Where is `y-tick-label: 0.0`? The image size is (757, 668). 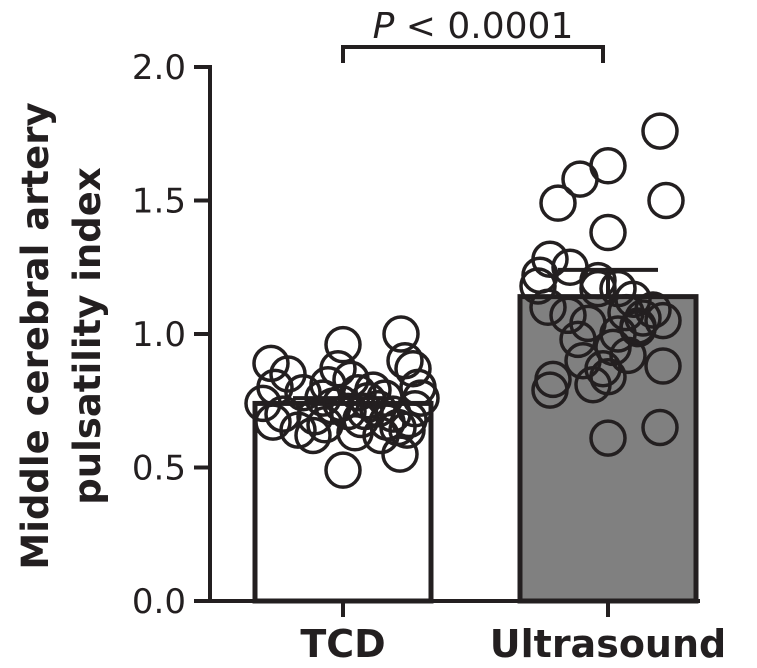 y-tick-label: 0.0 is located at coordinates (159, 602).